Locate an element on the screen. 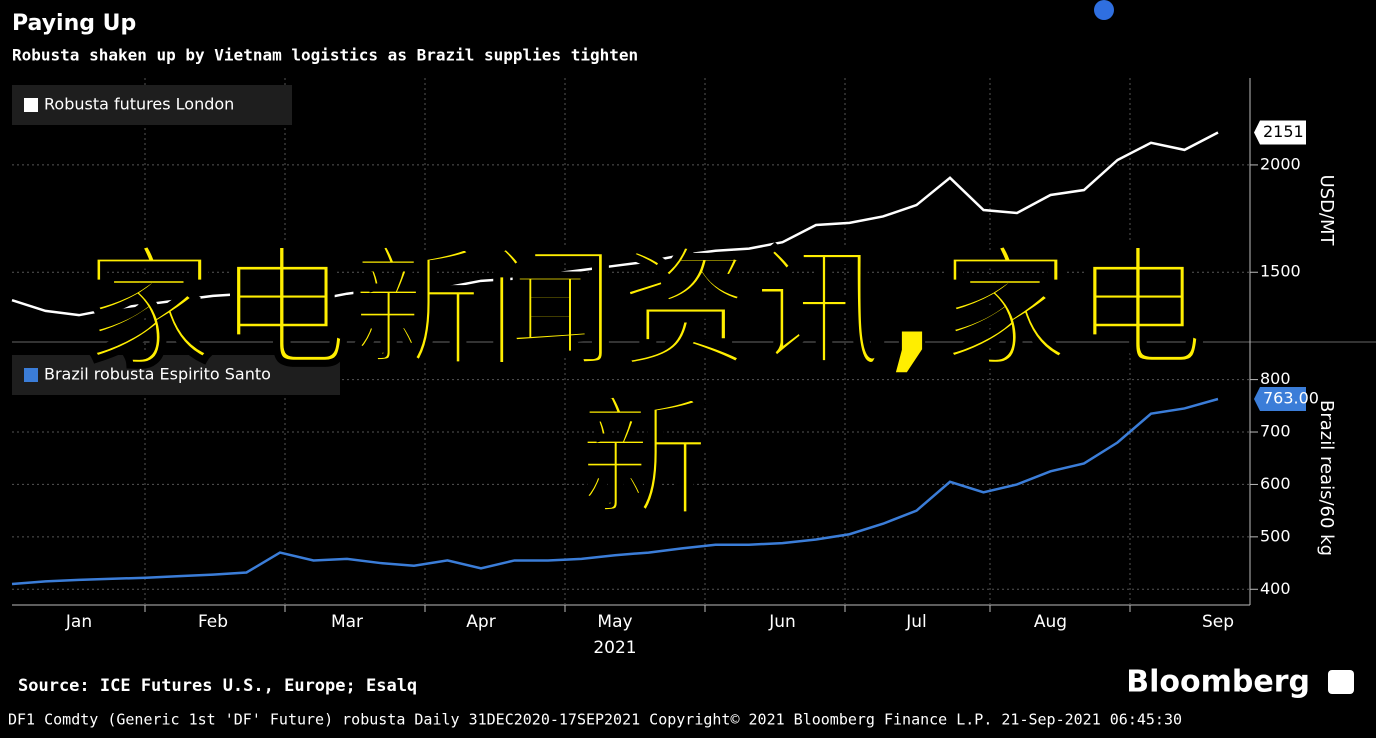 Image resolution: width=1376 pixels, height=738 pixels. y-tick-label: 500 is located at coordinates (1275, 535).